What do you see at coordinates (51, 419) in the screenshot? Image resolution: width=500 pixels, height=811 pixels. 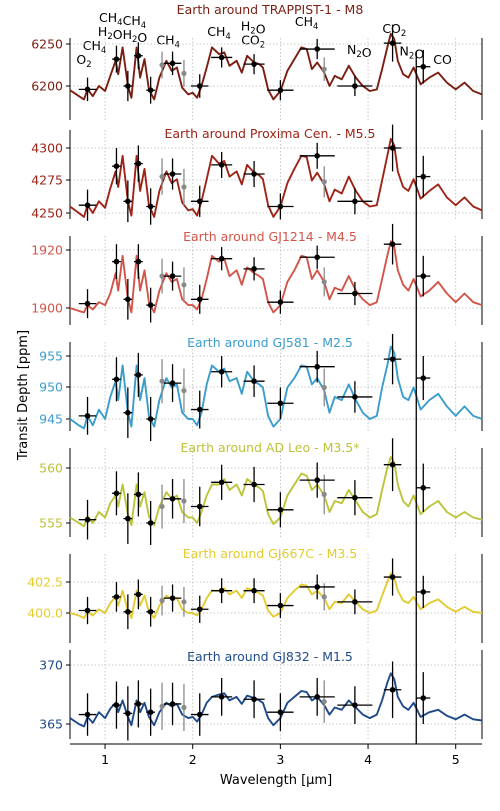 I see `y-tick-label: 945` at bounding box center [51, 419].